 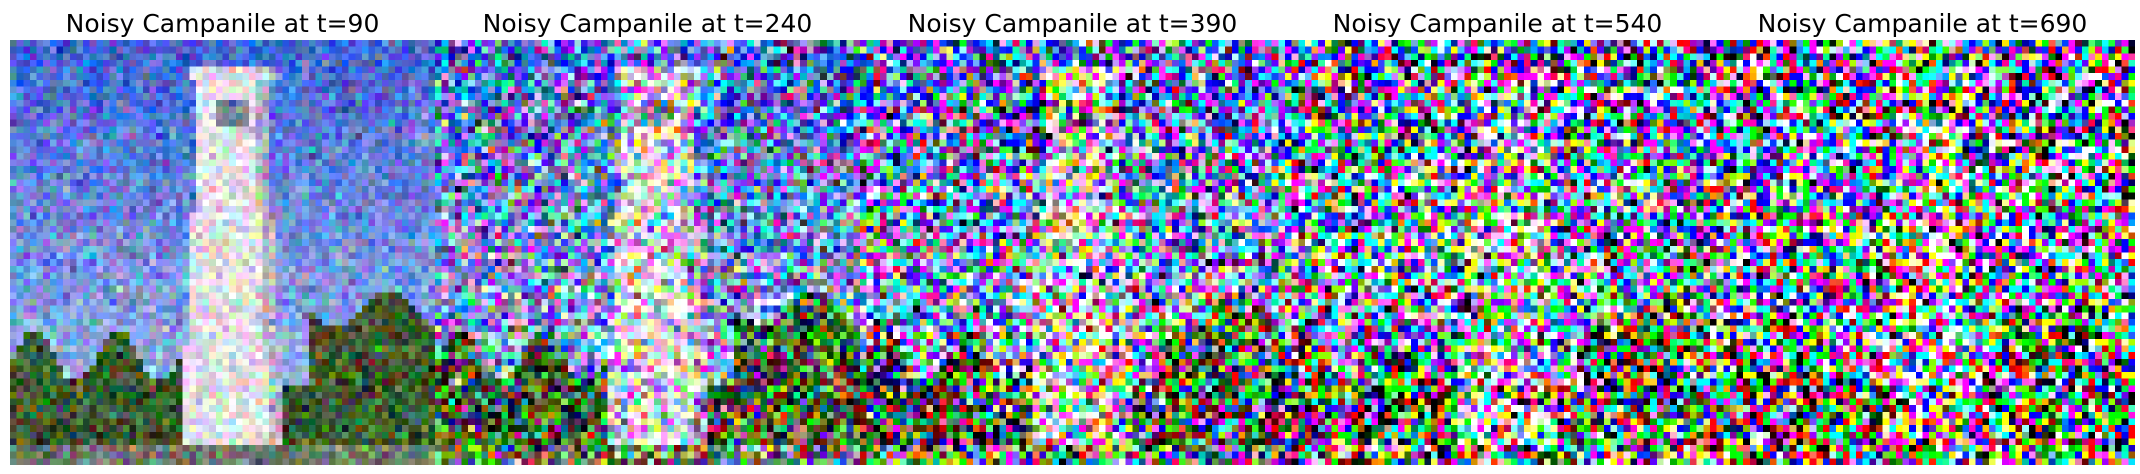 What do you see at coordinates (1922, 23) in the screenshot?
I see `panel-title: Noisy Campanile at t=690` at bounding box center [1922, 23].